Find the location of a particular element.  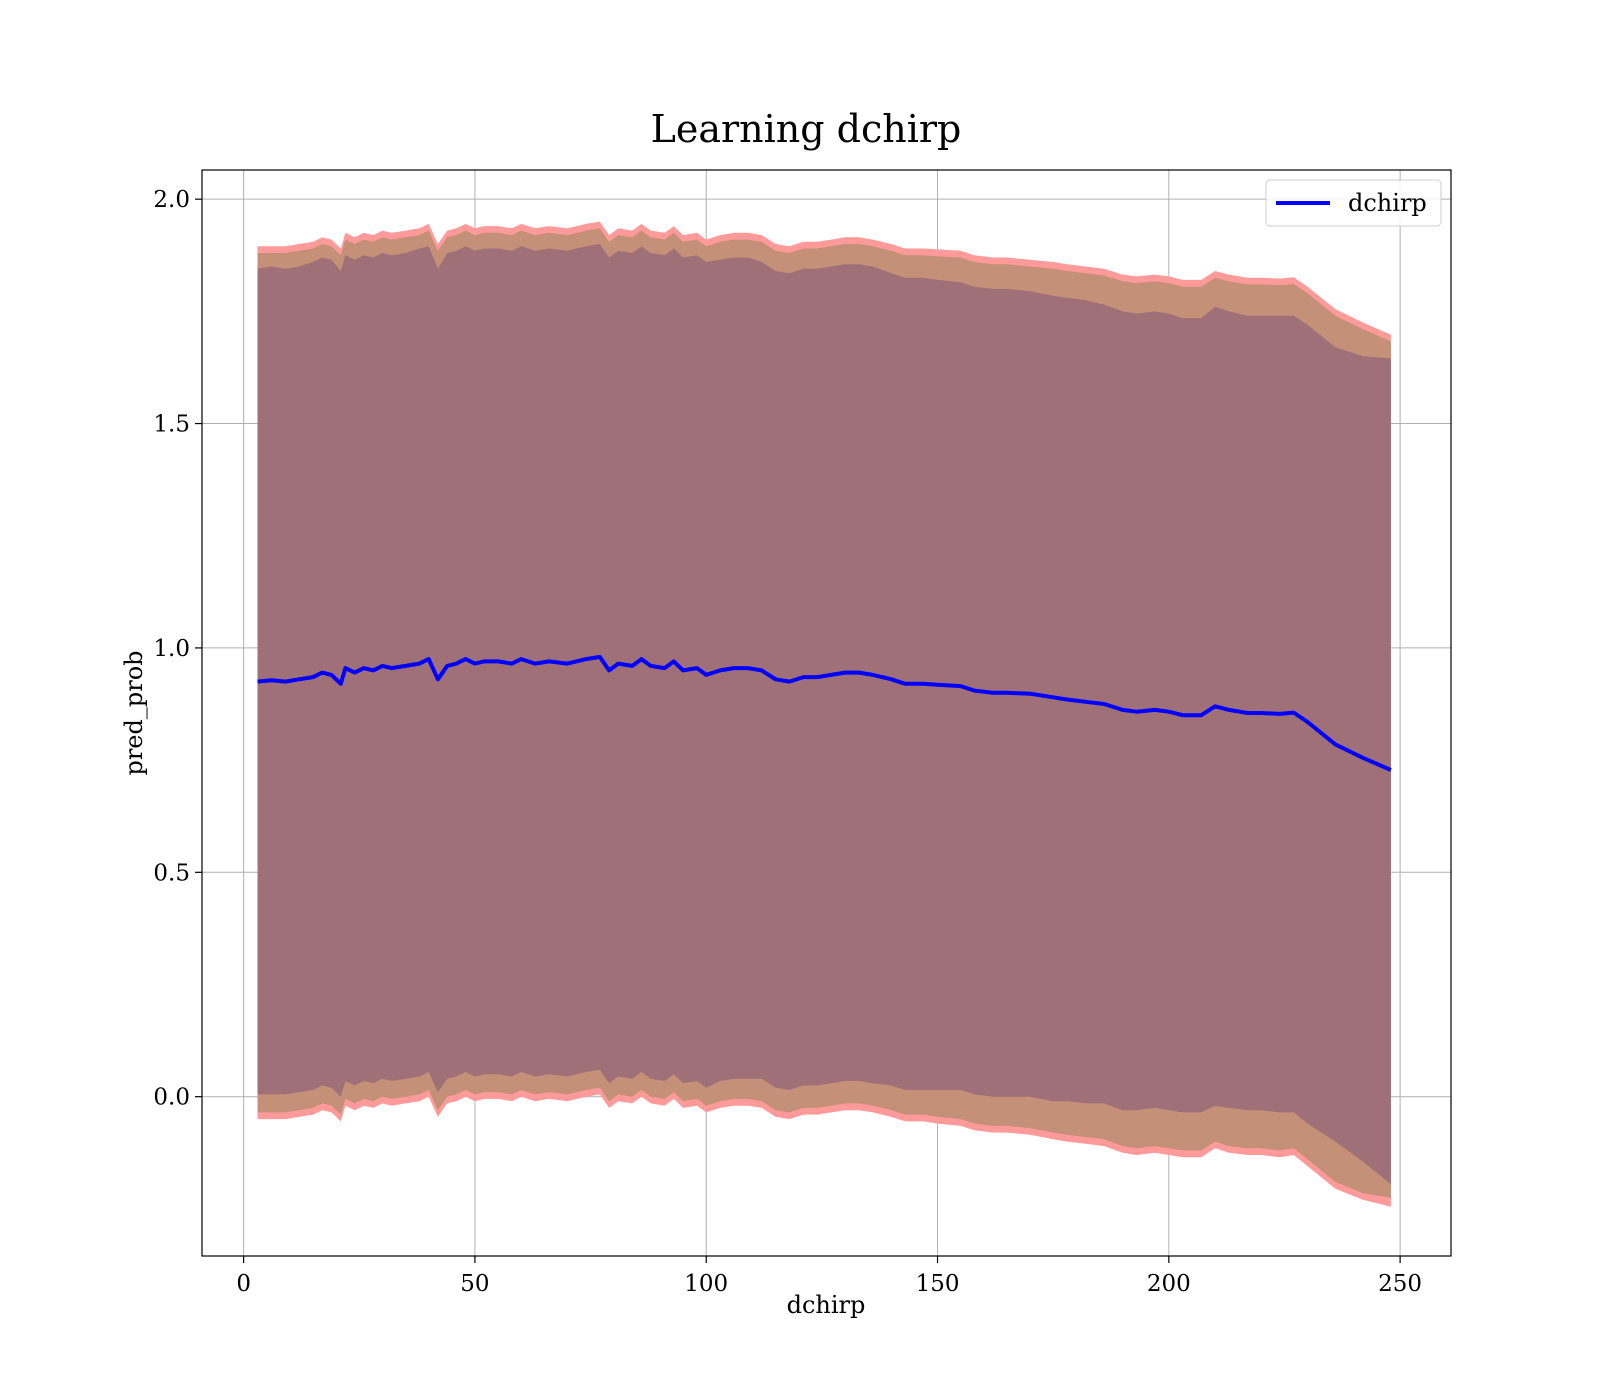

y-tick-label: 1.0 is located at coordinates (171, 649).